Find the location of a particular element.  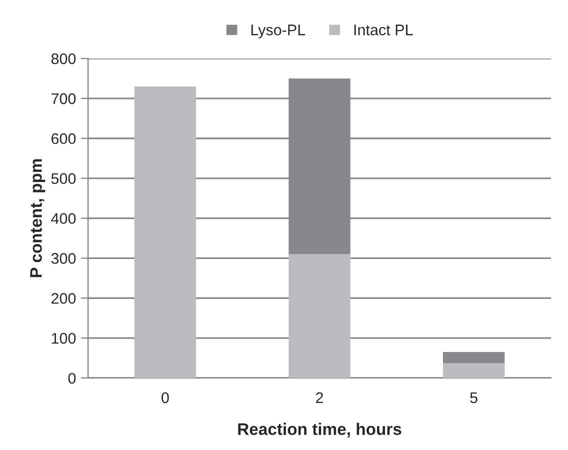

y-tick-label: 0 is located at coordinates (72, 378).